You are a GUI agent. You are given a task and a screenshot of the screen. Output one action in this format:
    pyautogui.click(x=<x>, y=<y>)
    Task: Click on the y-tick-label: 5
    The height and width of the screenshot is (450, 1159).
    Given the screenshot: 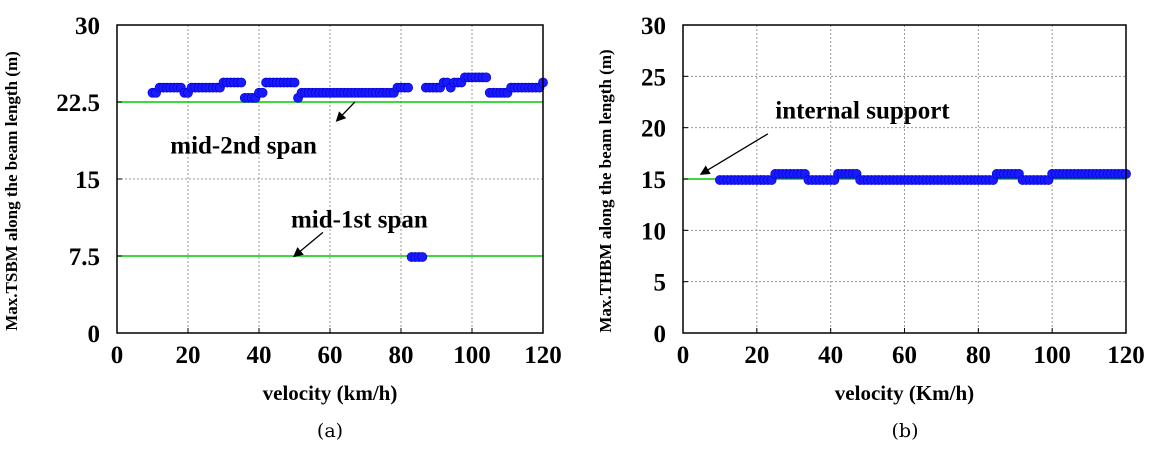 What is the action you would take?
    pyautogui.click(x=660, y=283)
    